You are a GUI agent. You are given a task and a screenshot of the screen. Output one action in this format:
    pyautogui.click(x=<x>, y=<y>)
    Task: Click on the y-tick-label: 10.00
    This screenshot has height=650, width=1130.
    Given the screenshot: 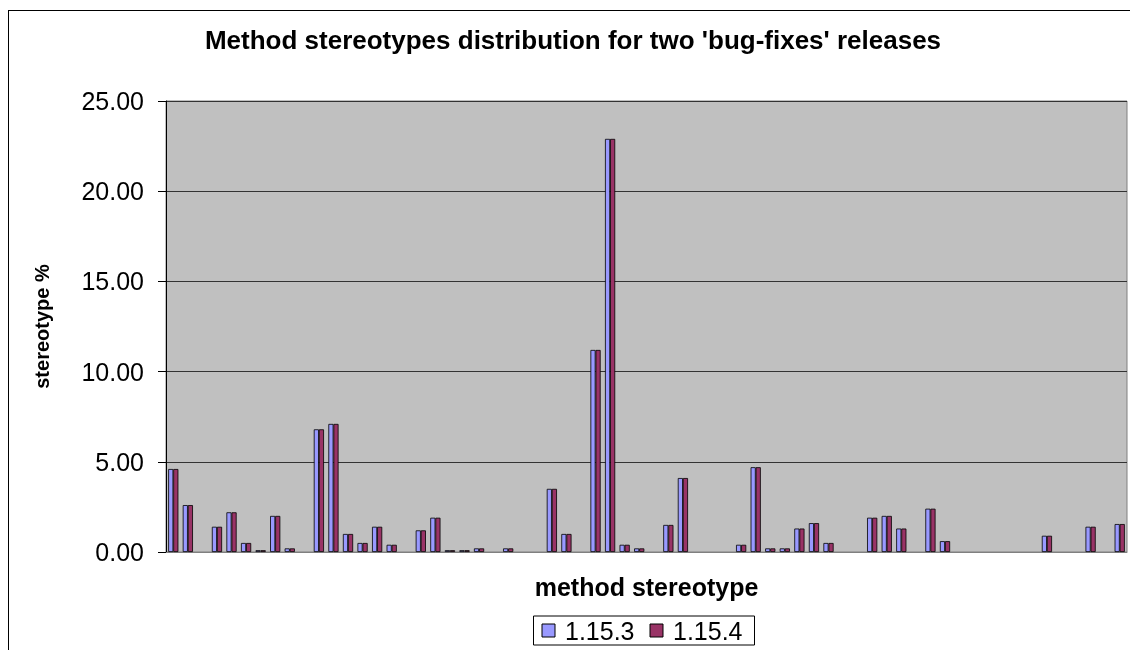 What is the action you would take?
    pyautogui.click(x=112, y=371)
    